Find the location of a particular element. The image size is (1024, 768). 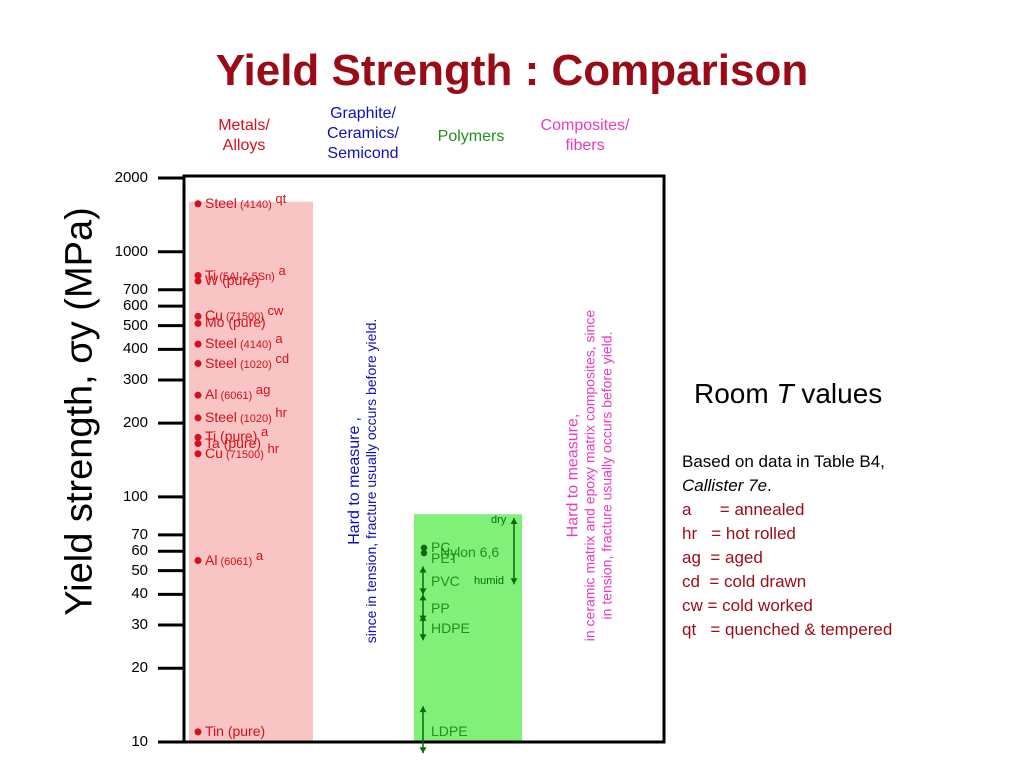

metal-name: W (pure) is located at coordinates (232, 279).